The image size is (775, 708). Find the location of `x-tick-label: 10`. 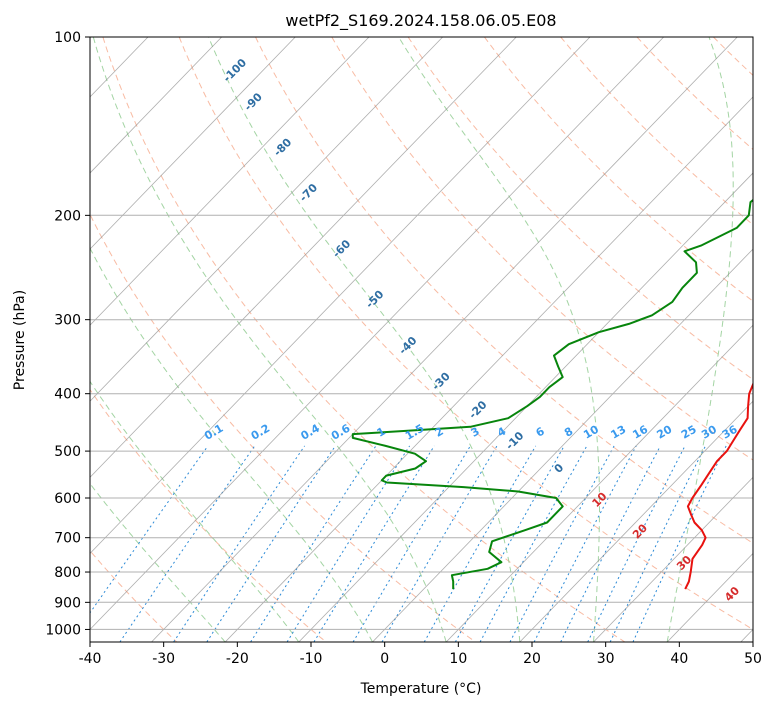

x-tick-label: 10 is located at coordinates (458, 659).